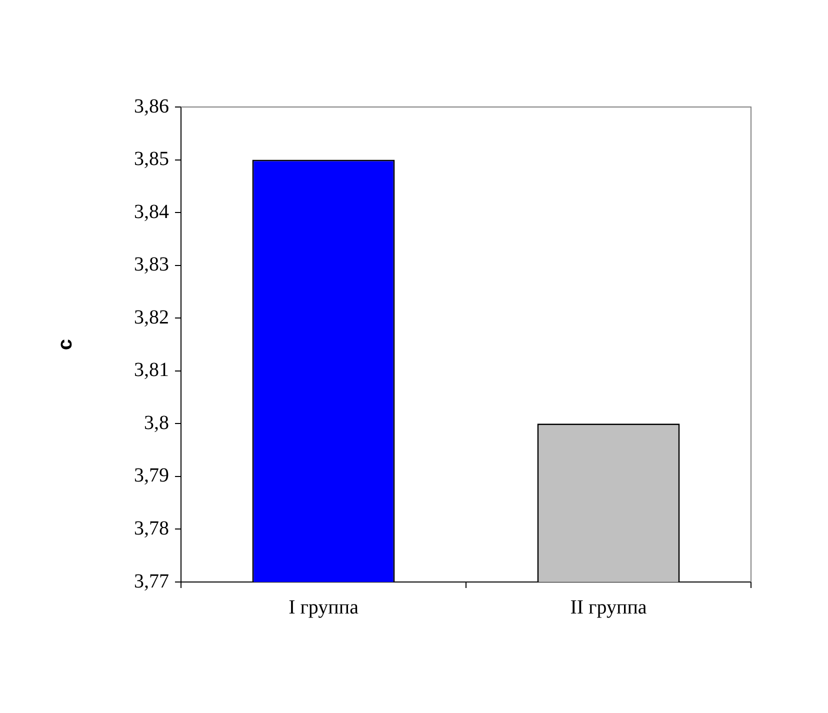 The width and height of the screenshot is (828, 713). Describe the element at coordinates (323, 607) in the screenshot. I see `x-tick-label: I группа` at that location.